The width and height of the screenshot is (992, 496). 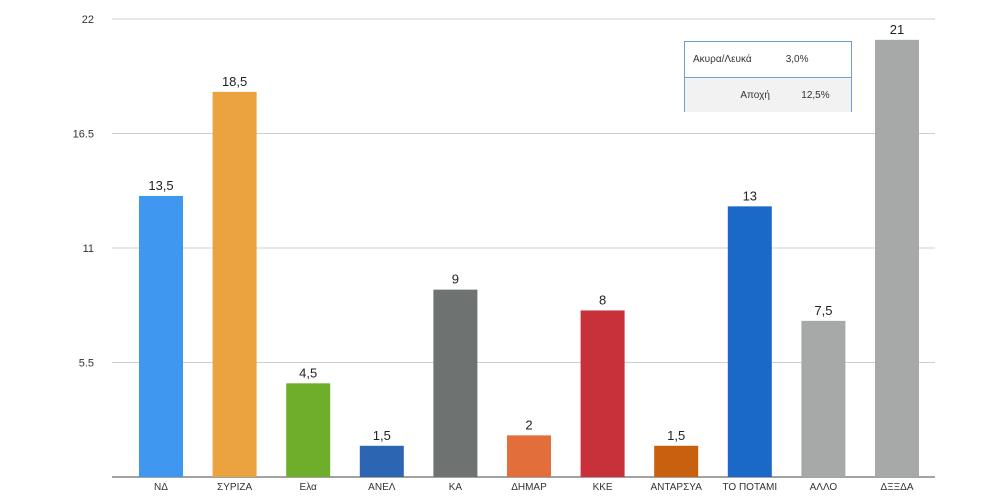 What do you see at coordinates (755, 95) in the screenshot?
I see `legend-name: Αποχή` at bounding box center [755, 95].